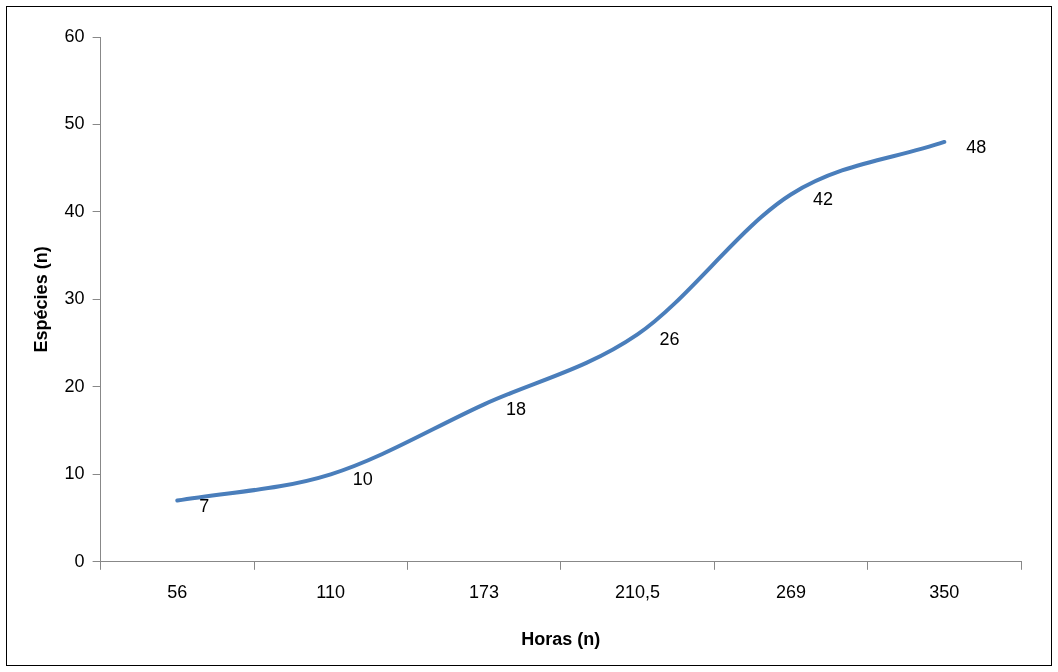  Describe the element at coordinates (637, 591) in the screenshot. I see `x-tick-label: 210,5` at that location.